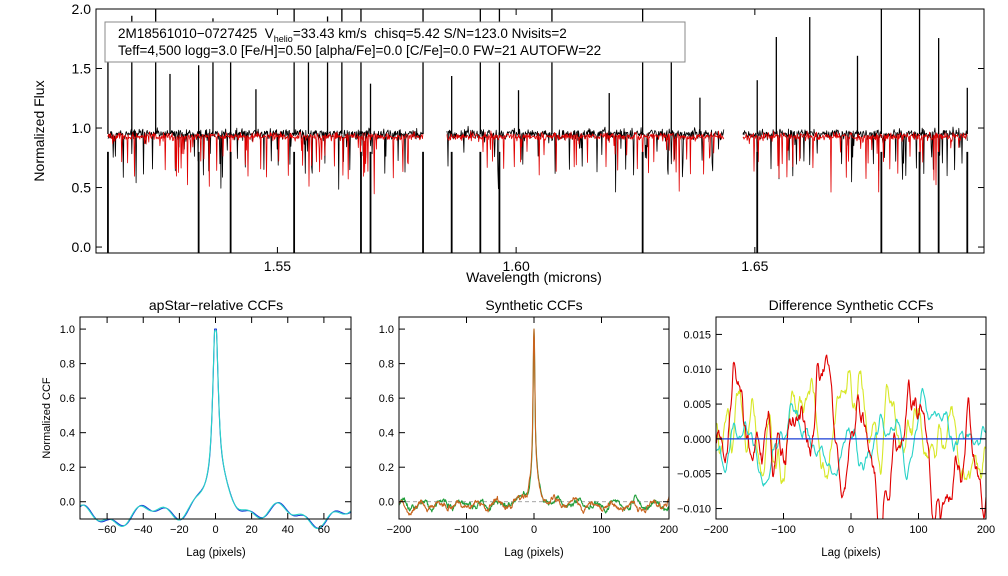 This screenshot has width=1008, height=576. What do you see at coordinates (697, 440) in the screenshot?
I see `y-tick-label: 0.000` at bounding box center [697, 440].